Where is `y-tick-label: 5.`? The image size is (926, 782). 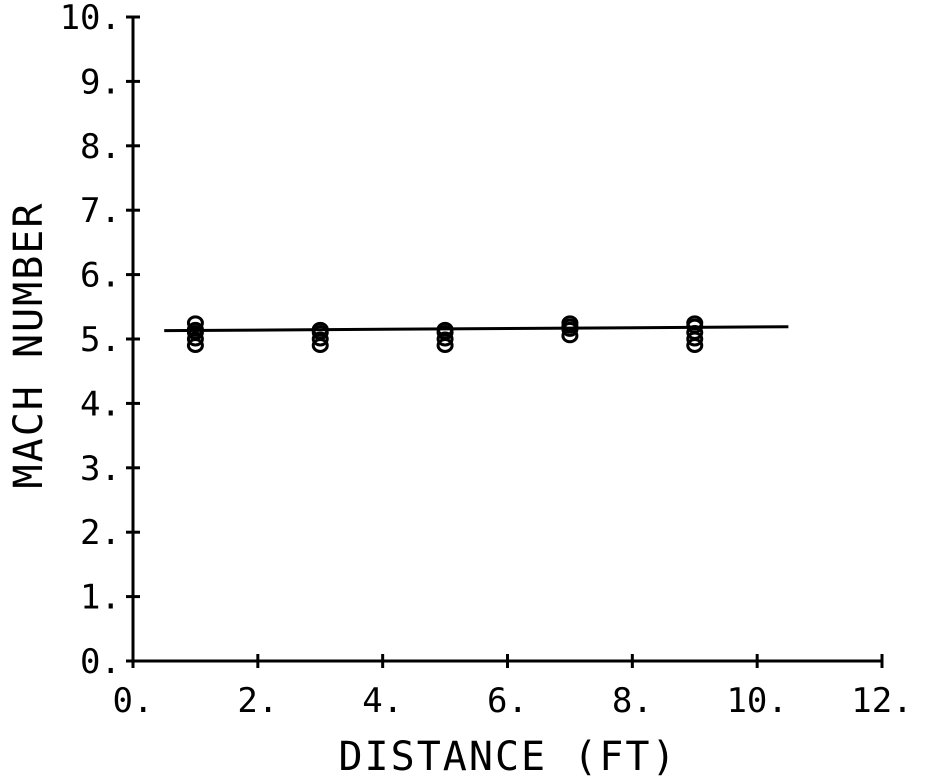 y-tick-label: 5. is located at coordinates (100, 340).